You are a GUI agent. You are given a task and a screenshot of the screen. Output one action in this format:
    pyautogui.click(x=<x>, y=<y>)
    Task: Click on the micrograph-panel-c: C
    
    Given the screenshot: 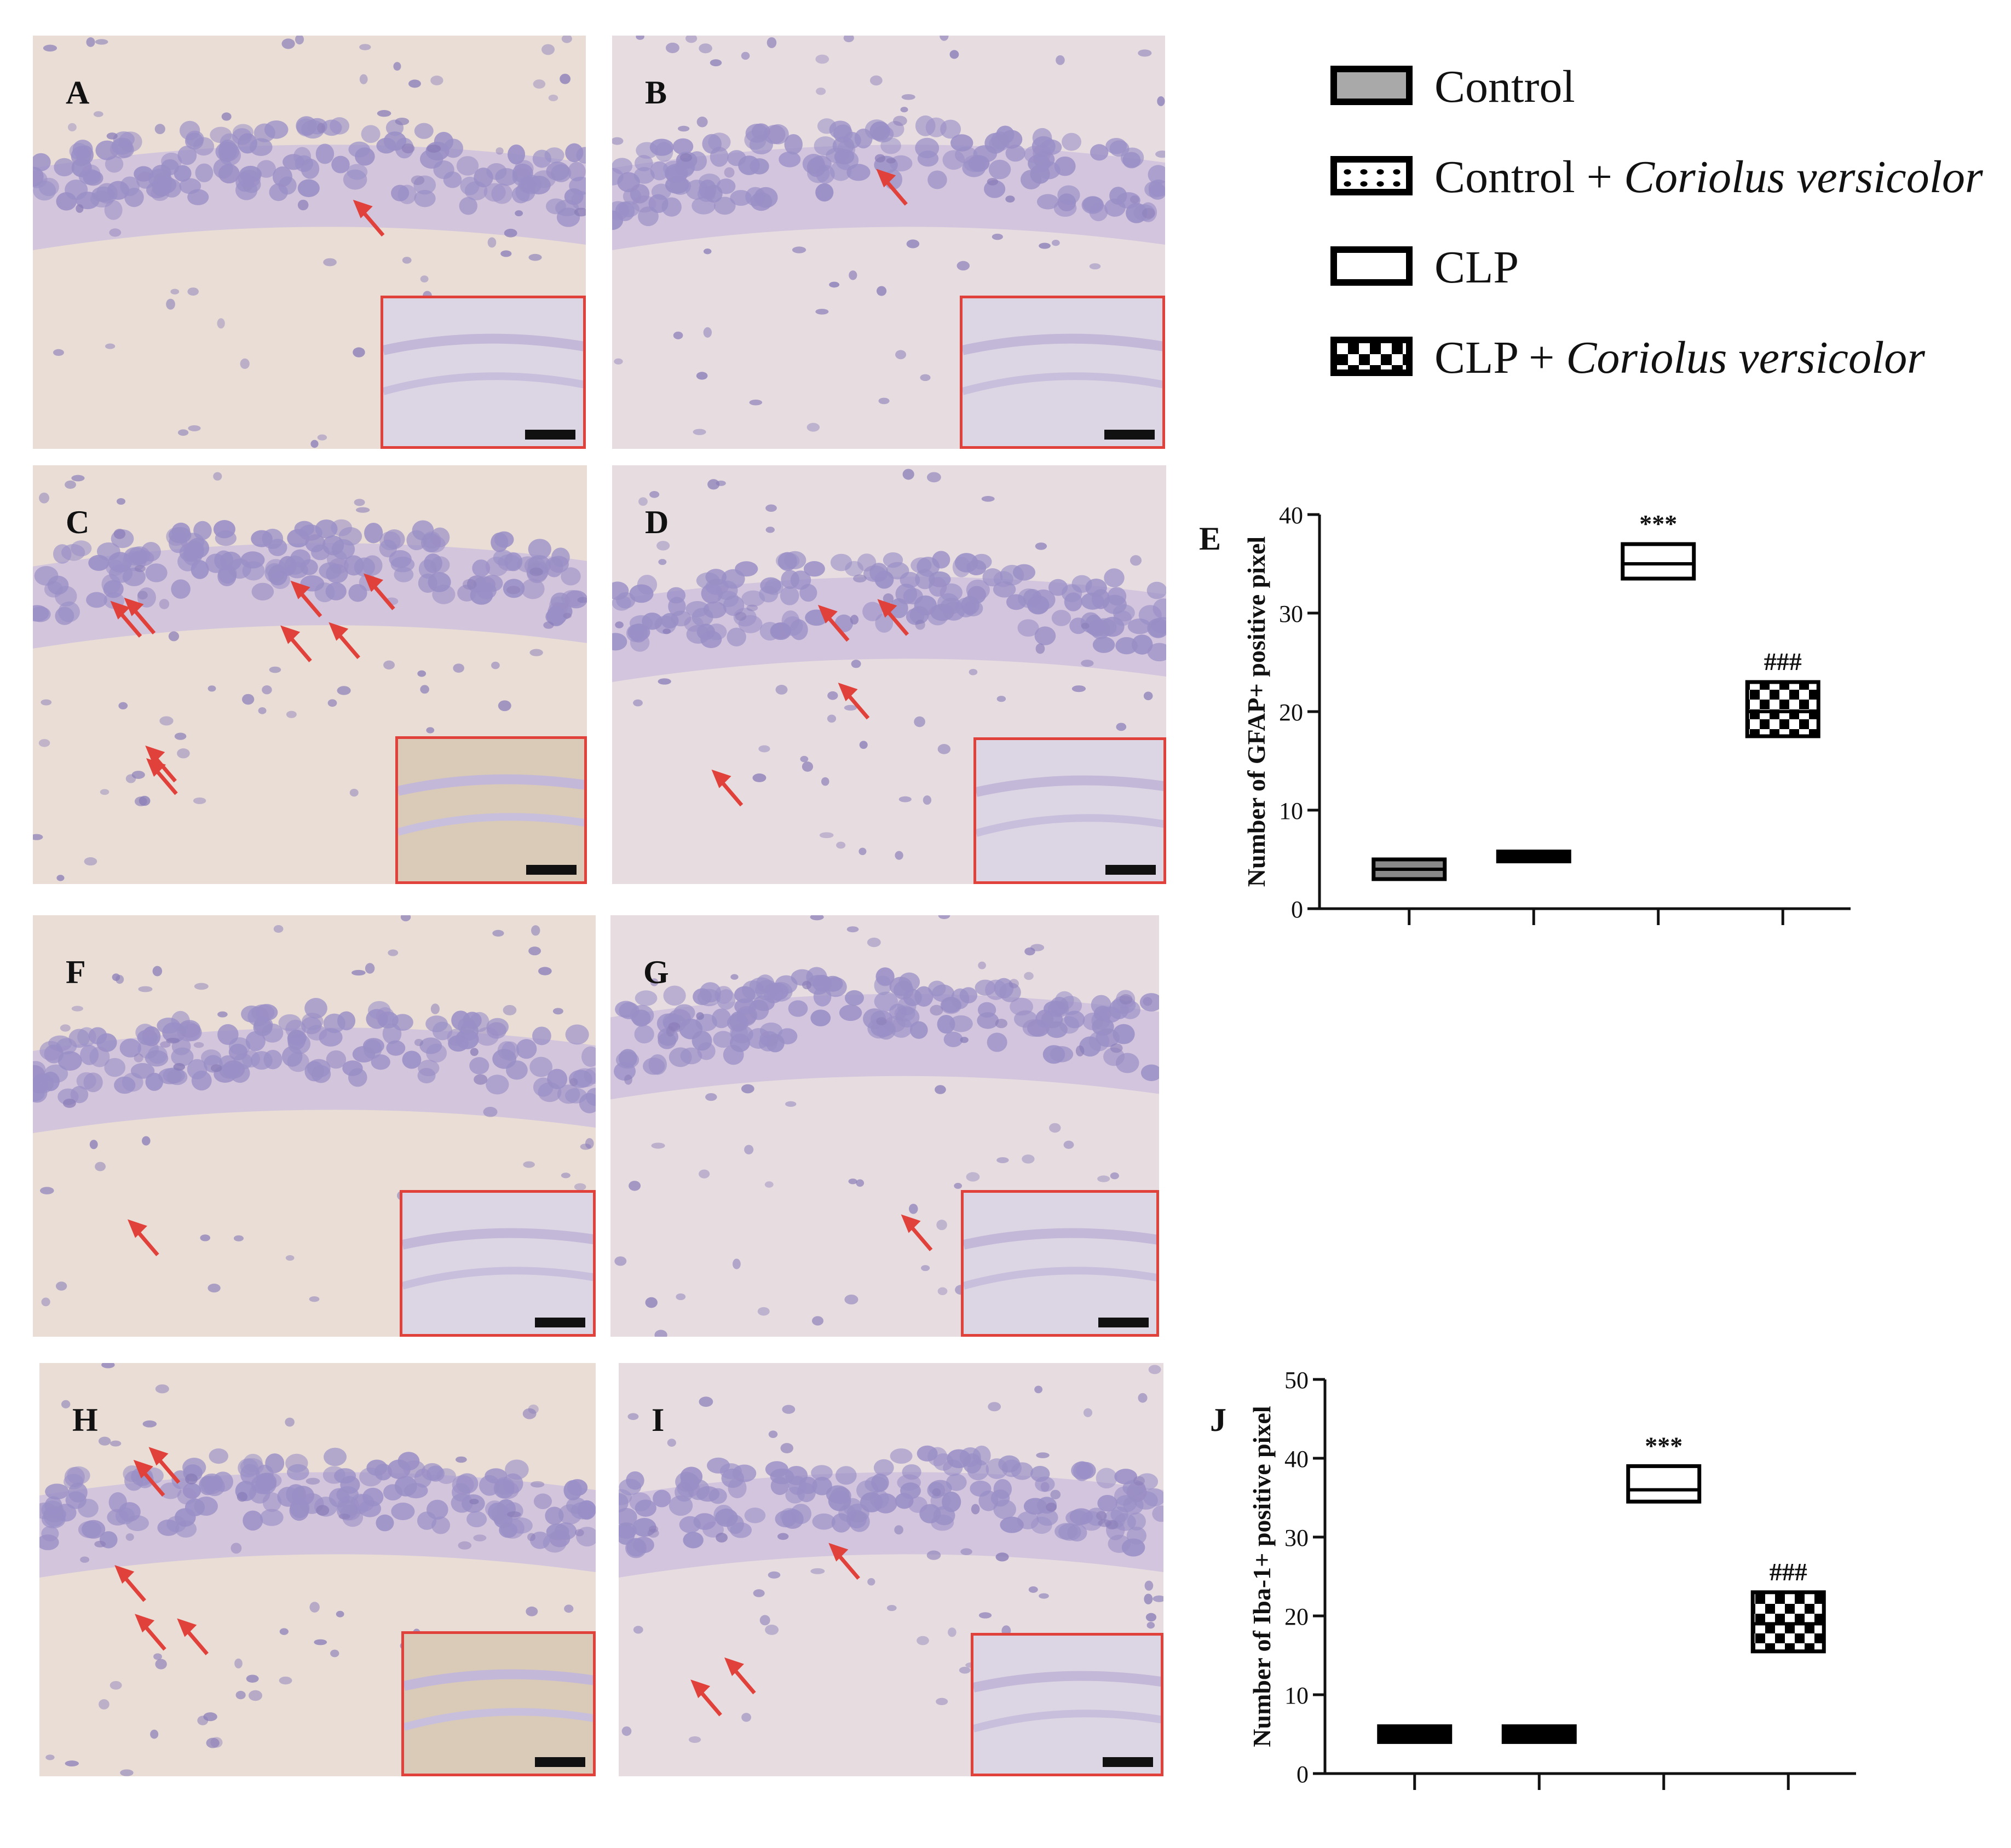 What is the action you would take?
    pyautogui.click(x=310, y=675)
    